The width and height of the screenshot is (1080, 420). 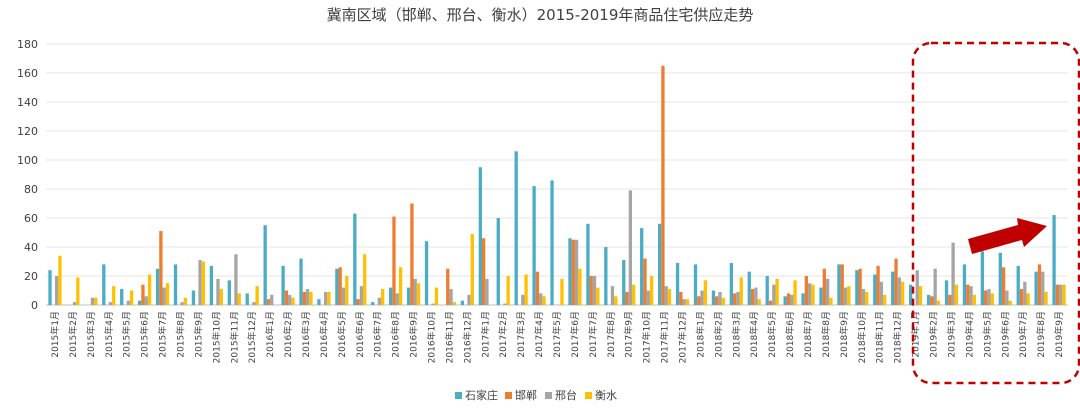 I want to click on x-tick-label: 2017年1月, so click(x=485, y=334).